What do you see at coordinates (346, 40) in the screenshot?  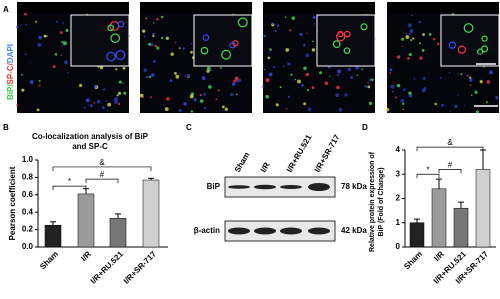 I see `inset` at bounding box center [346, 40].